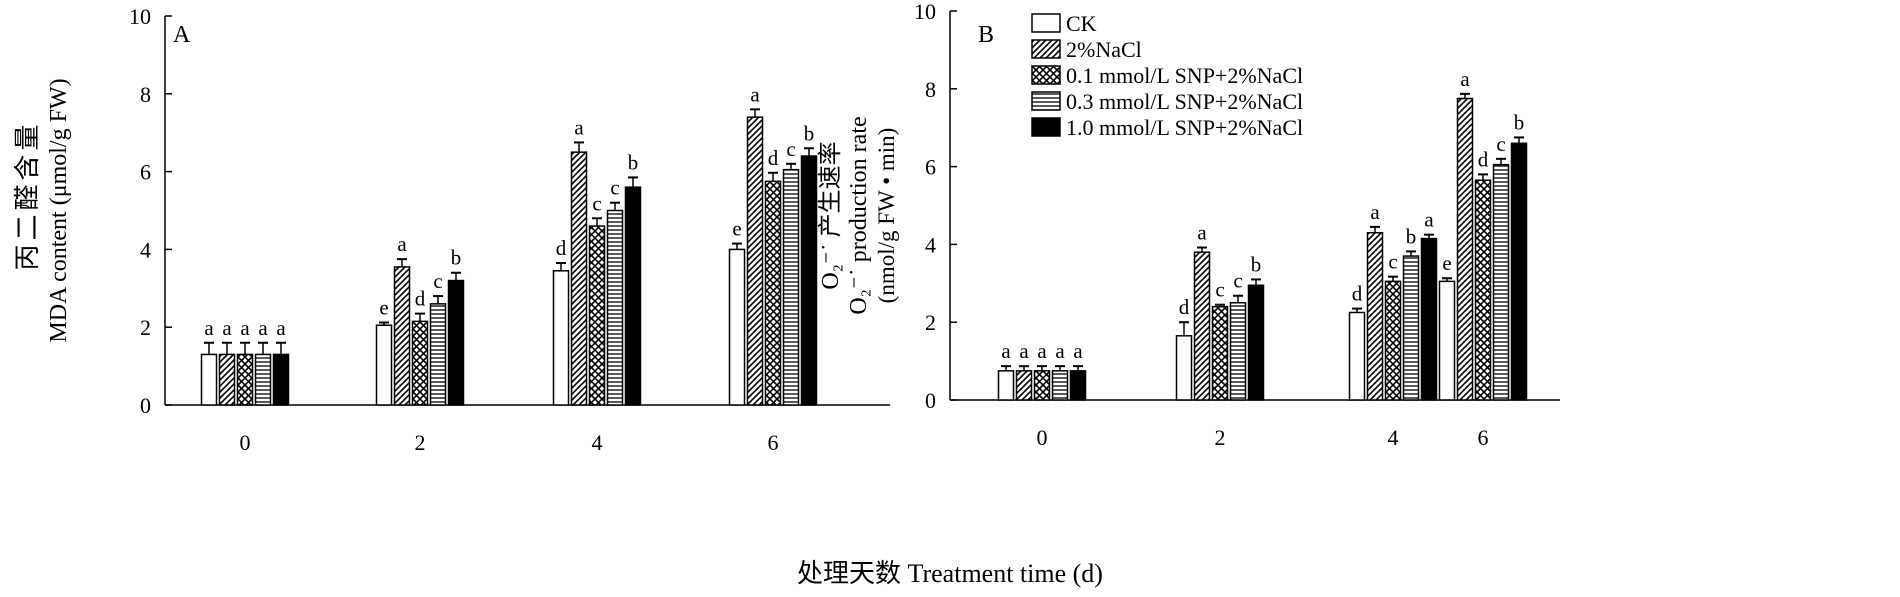 Image resolution: width=1900 pixels, height=597 pixels. Describe the element at coordinates (182, 35) in the screenshot. I see `panel-letter: A` at that location.